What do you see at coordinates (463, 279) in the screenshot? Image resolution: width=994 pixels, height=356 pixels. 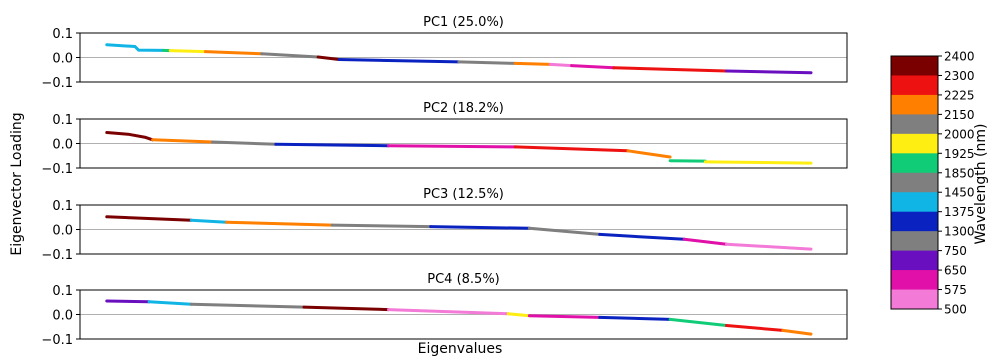 I see `panel-title: PC4 (8.5%)` at bounding box center [463, 279].